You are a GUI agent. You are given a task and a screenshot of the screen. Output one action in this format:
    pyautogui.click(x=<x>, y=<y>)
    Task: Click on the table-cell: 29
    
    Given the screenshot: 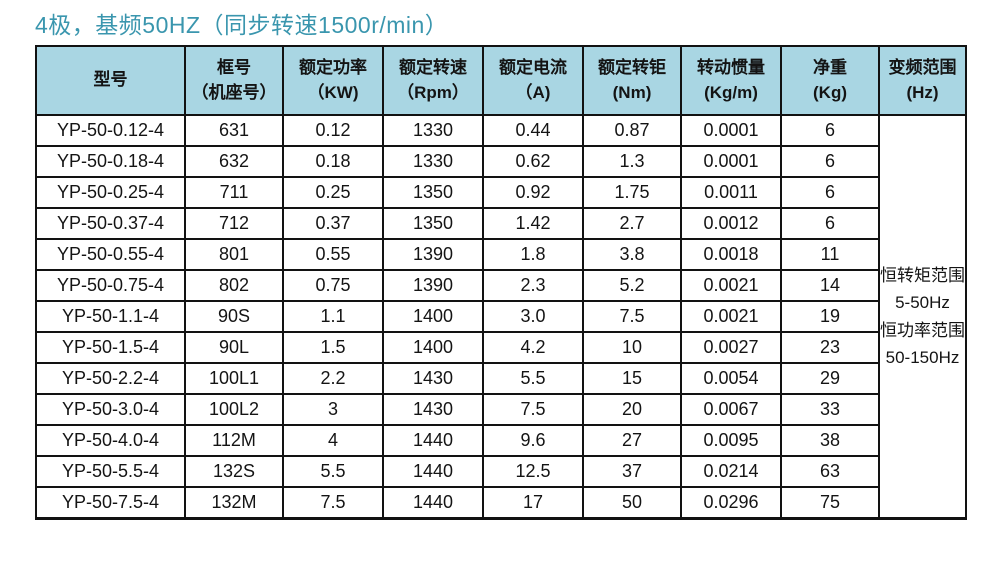 What is the action you would take?
    pyautogui.click(x=830, y=378)
    